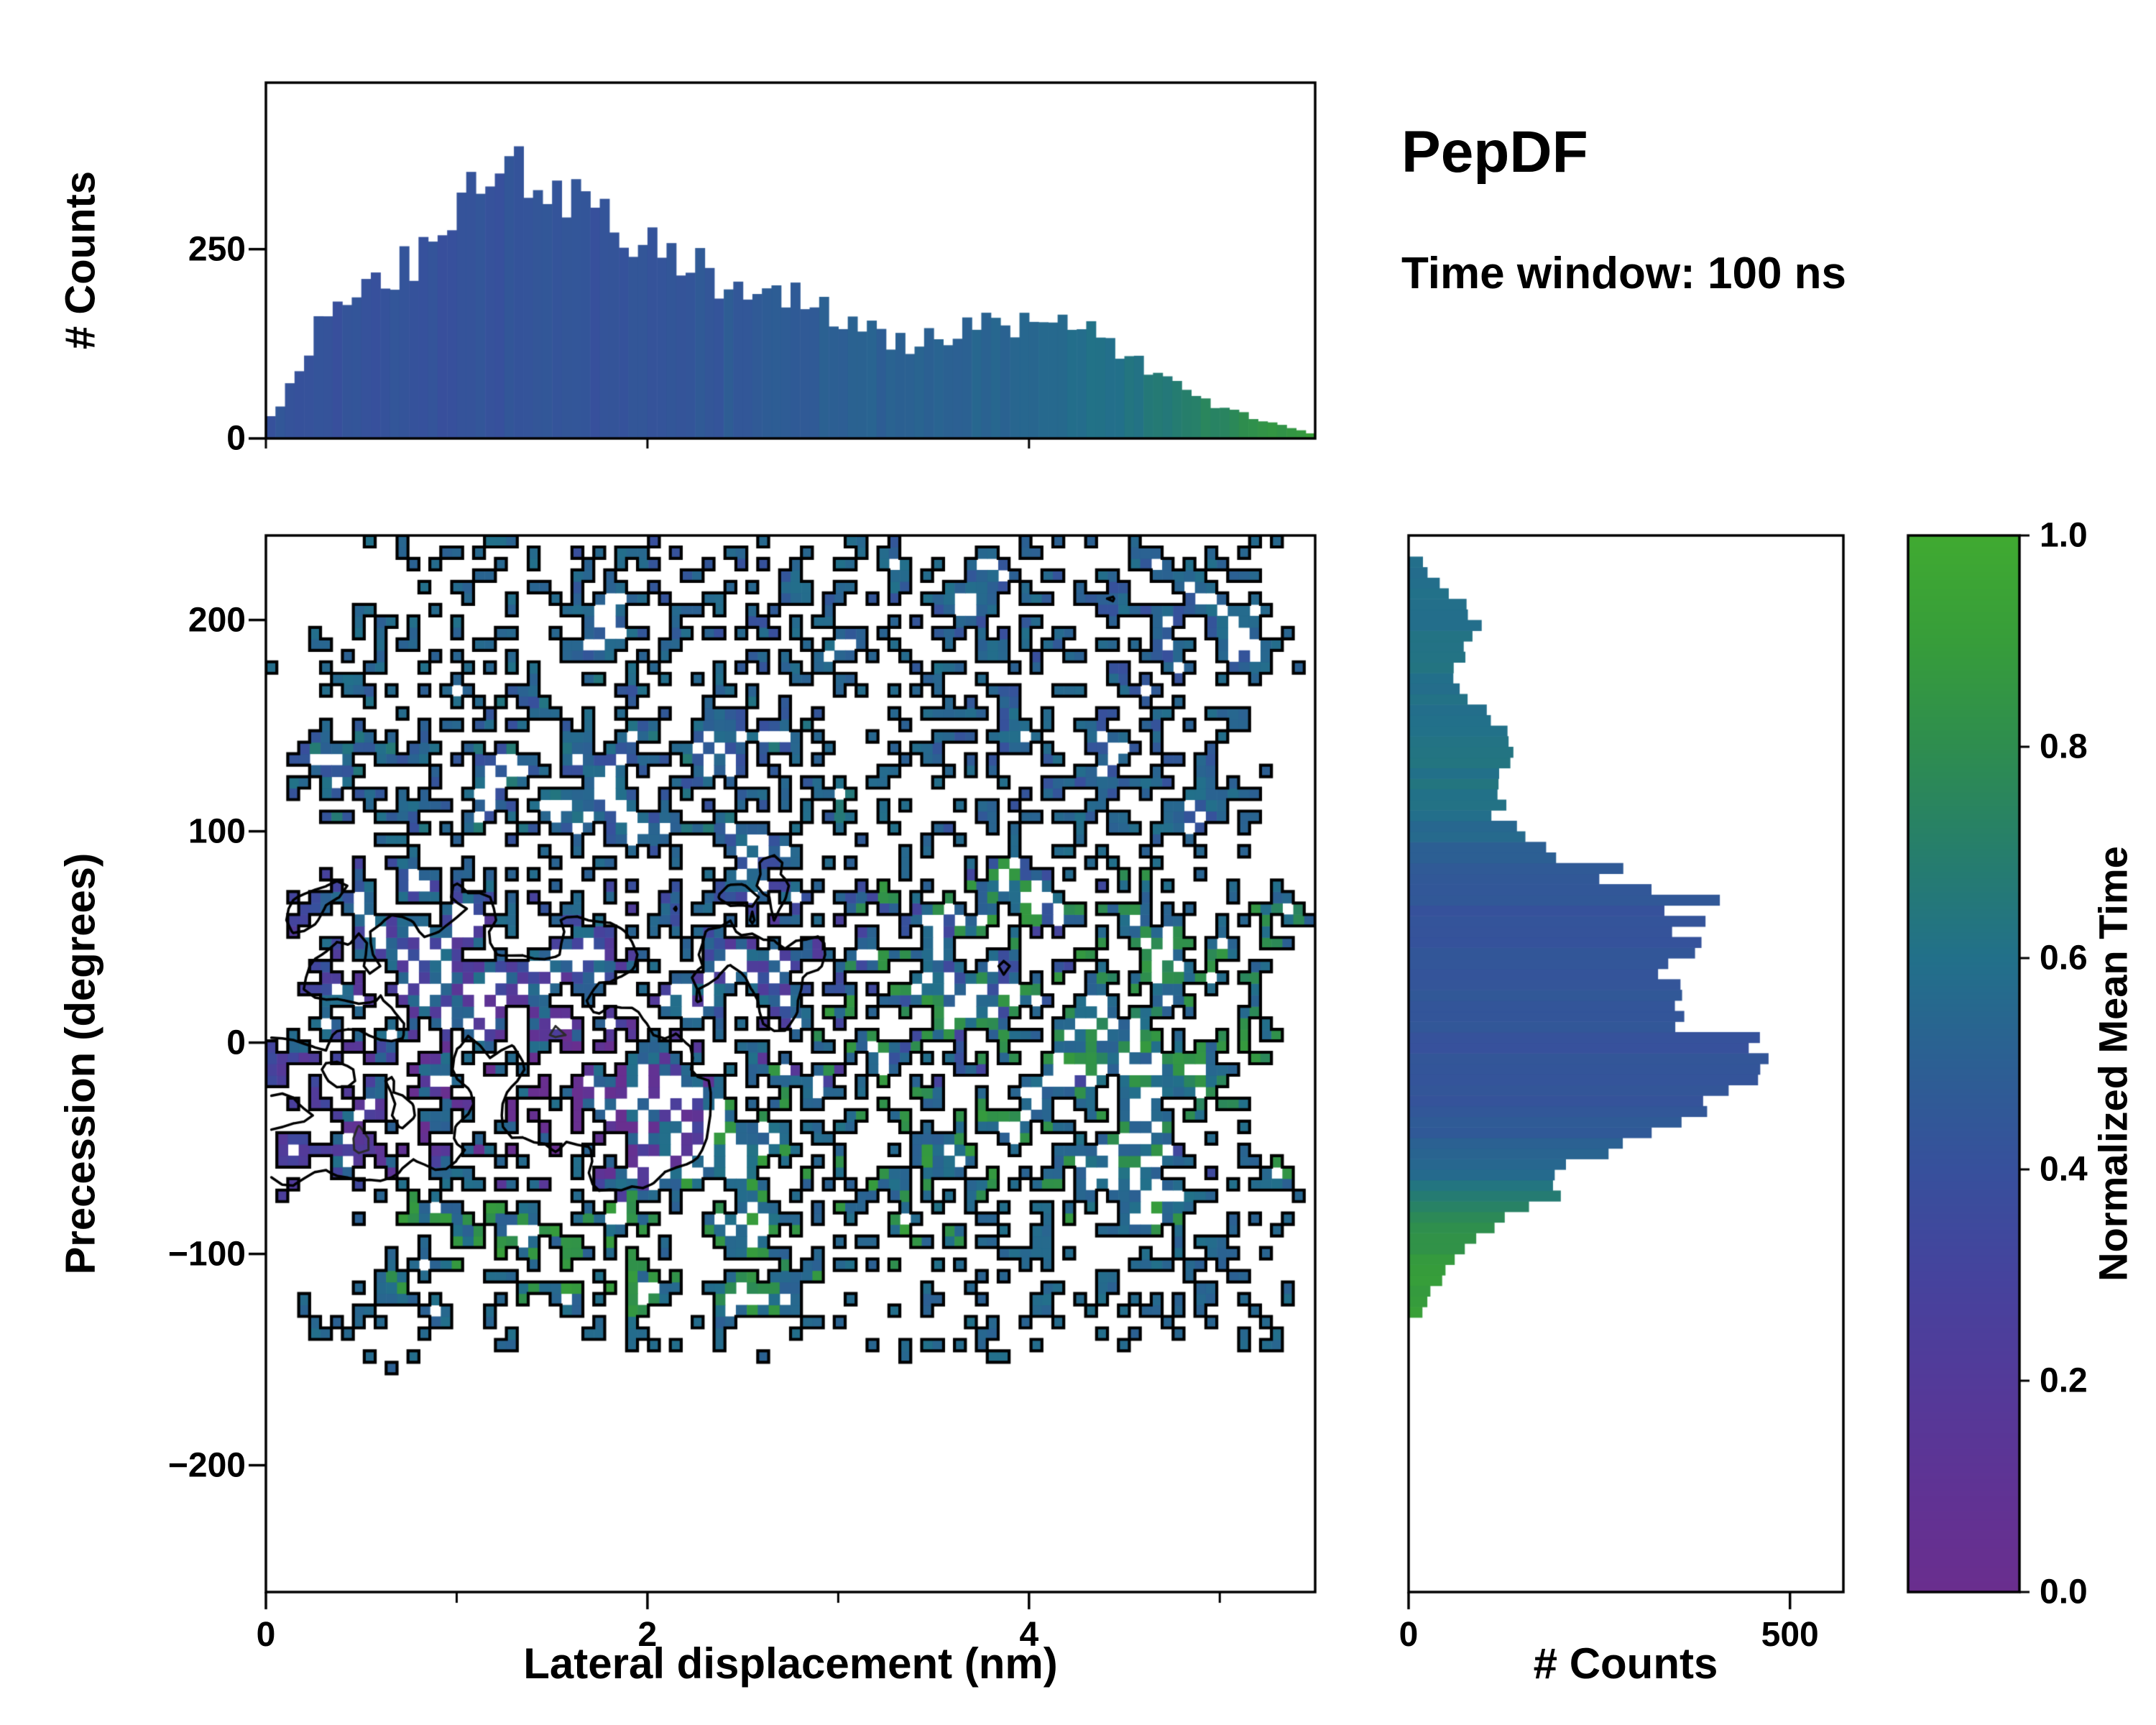 This screenshot has width=2156, height=1725. I want to click on main-y-tick-label: −200, so click(206, 1465).